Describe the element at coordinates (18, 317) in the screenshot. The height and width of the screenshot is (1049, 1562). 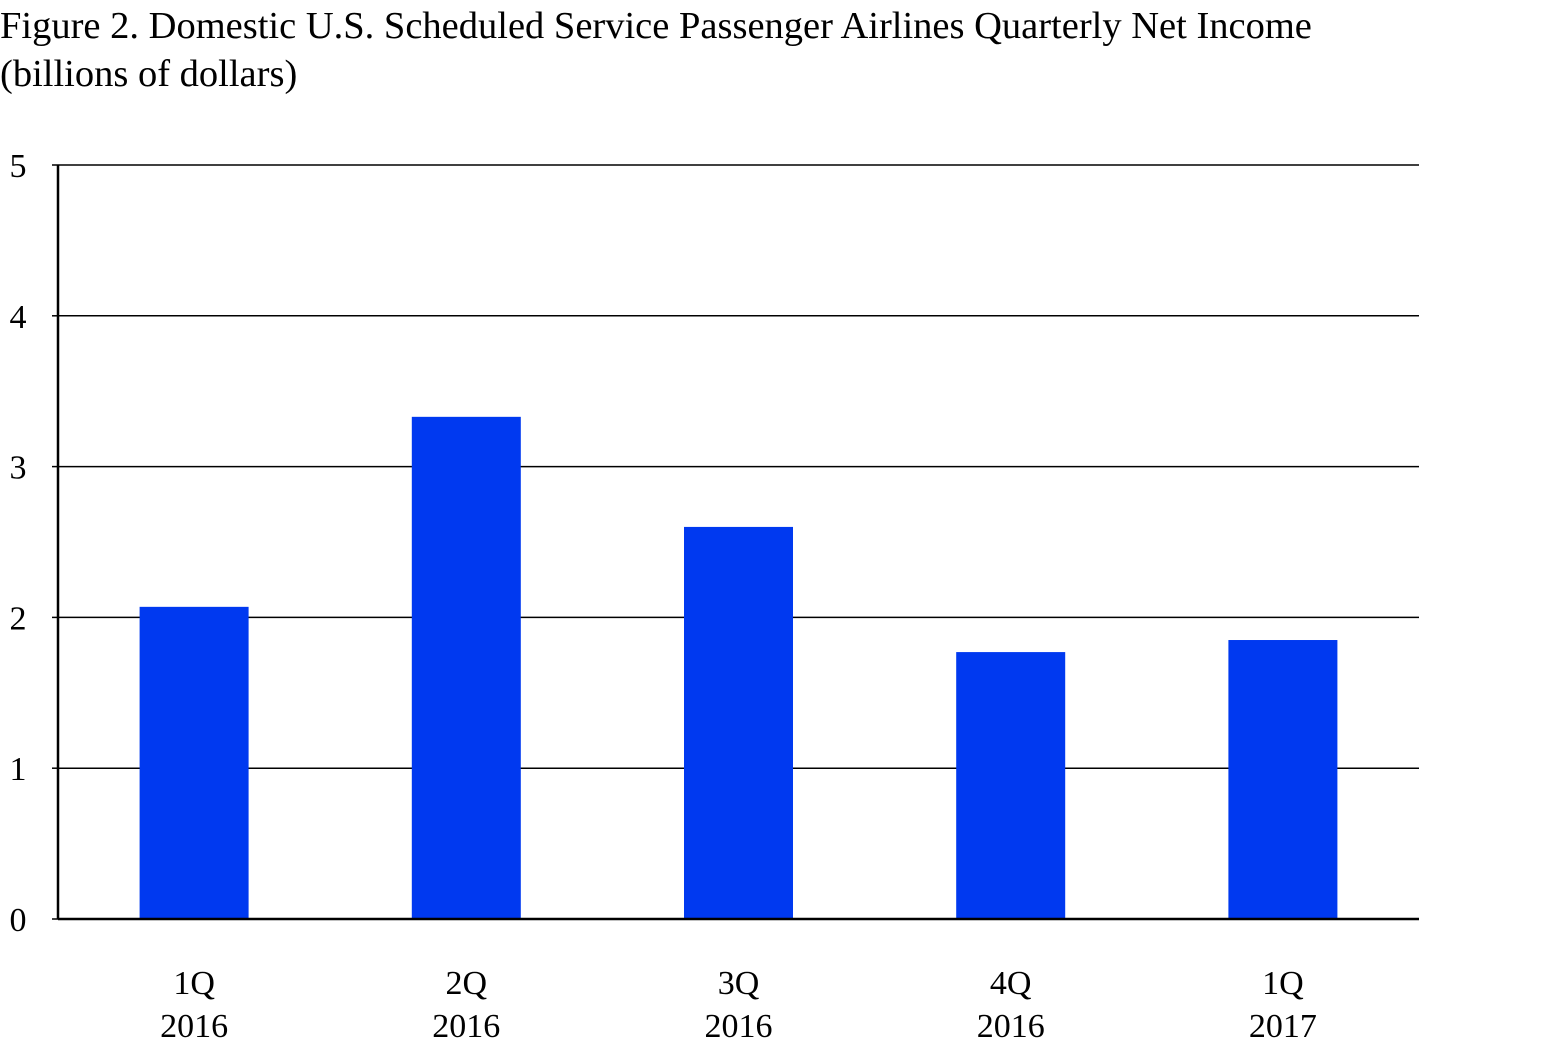
I see `y-tick-label: 4` at that location.